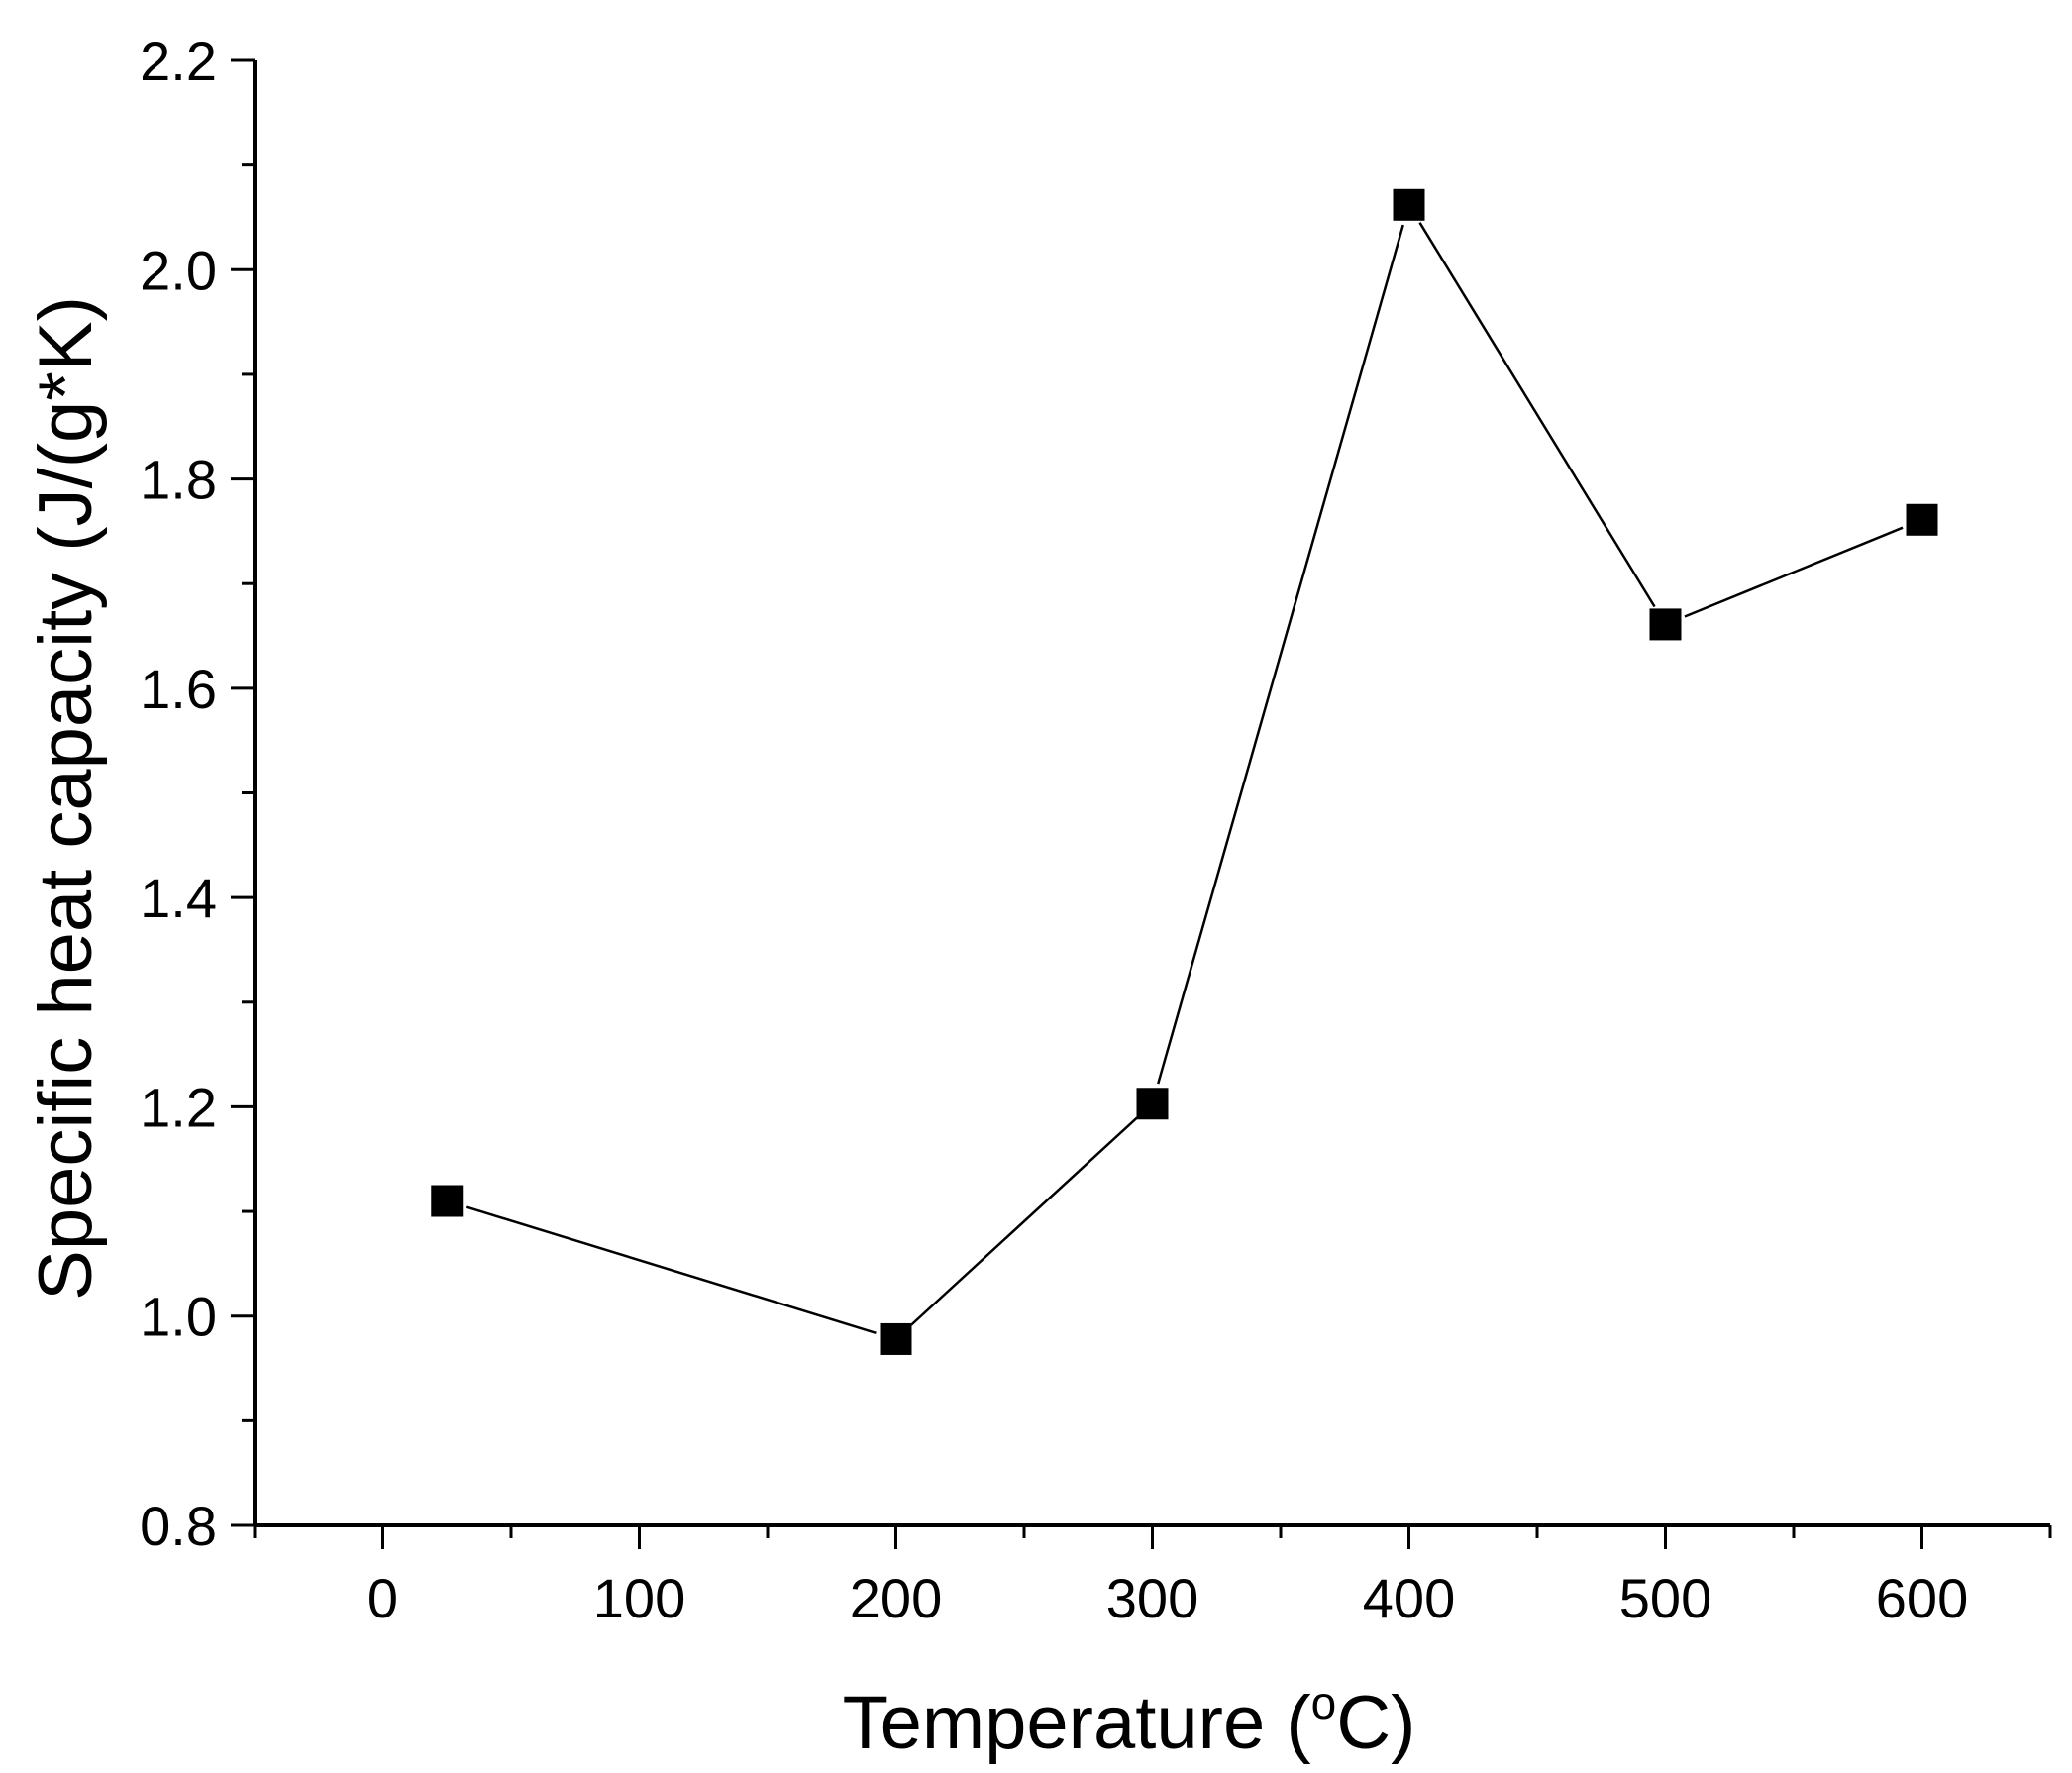 This screenshot has width=2072, height=1773. I want to click on y-tick-label: 0.8, so click(179, 1526).